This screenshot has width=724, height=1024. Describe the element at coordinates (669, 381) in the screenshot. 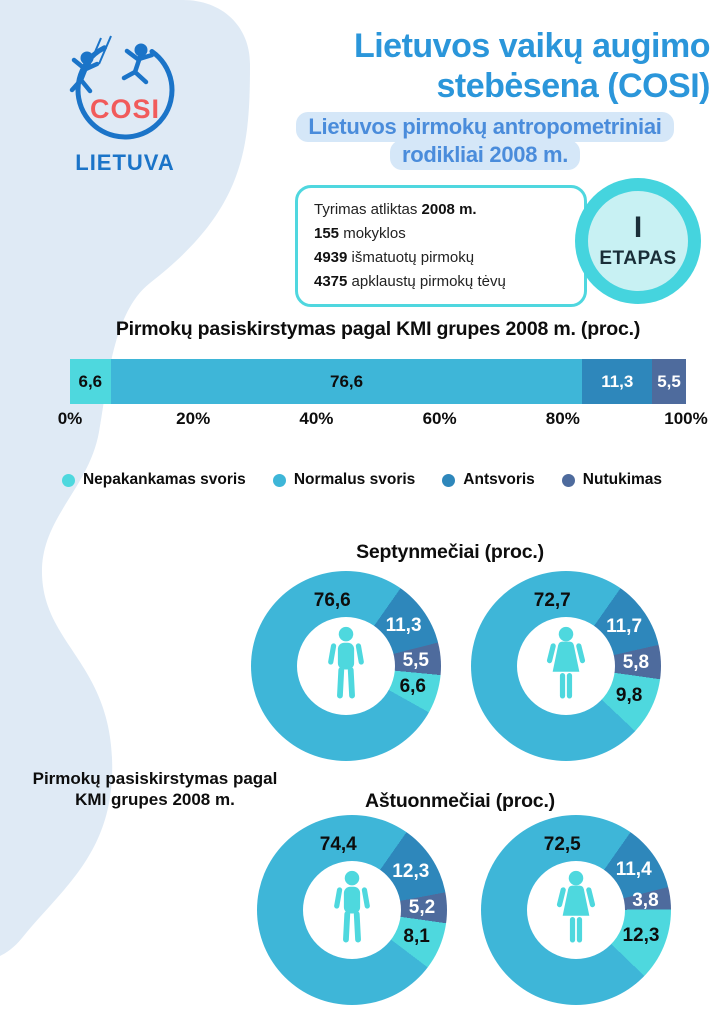

I see `bar-segment: 5,5` at that location.